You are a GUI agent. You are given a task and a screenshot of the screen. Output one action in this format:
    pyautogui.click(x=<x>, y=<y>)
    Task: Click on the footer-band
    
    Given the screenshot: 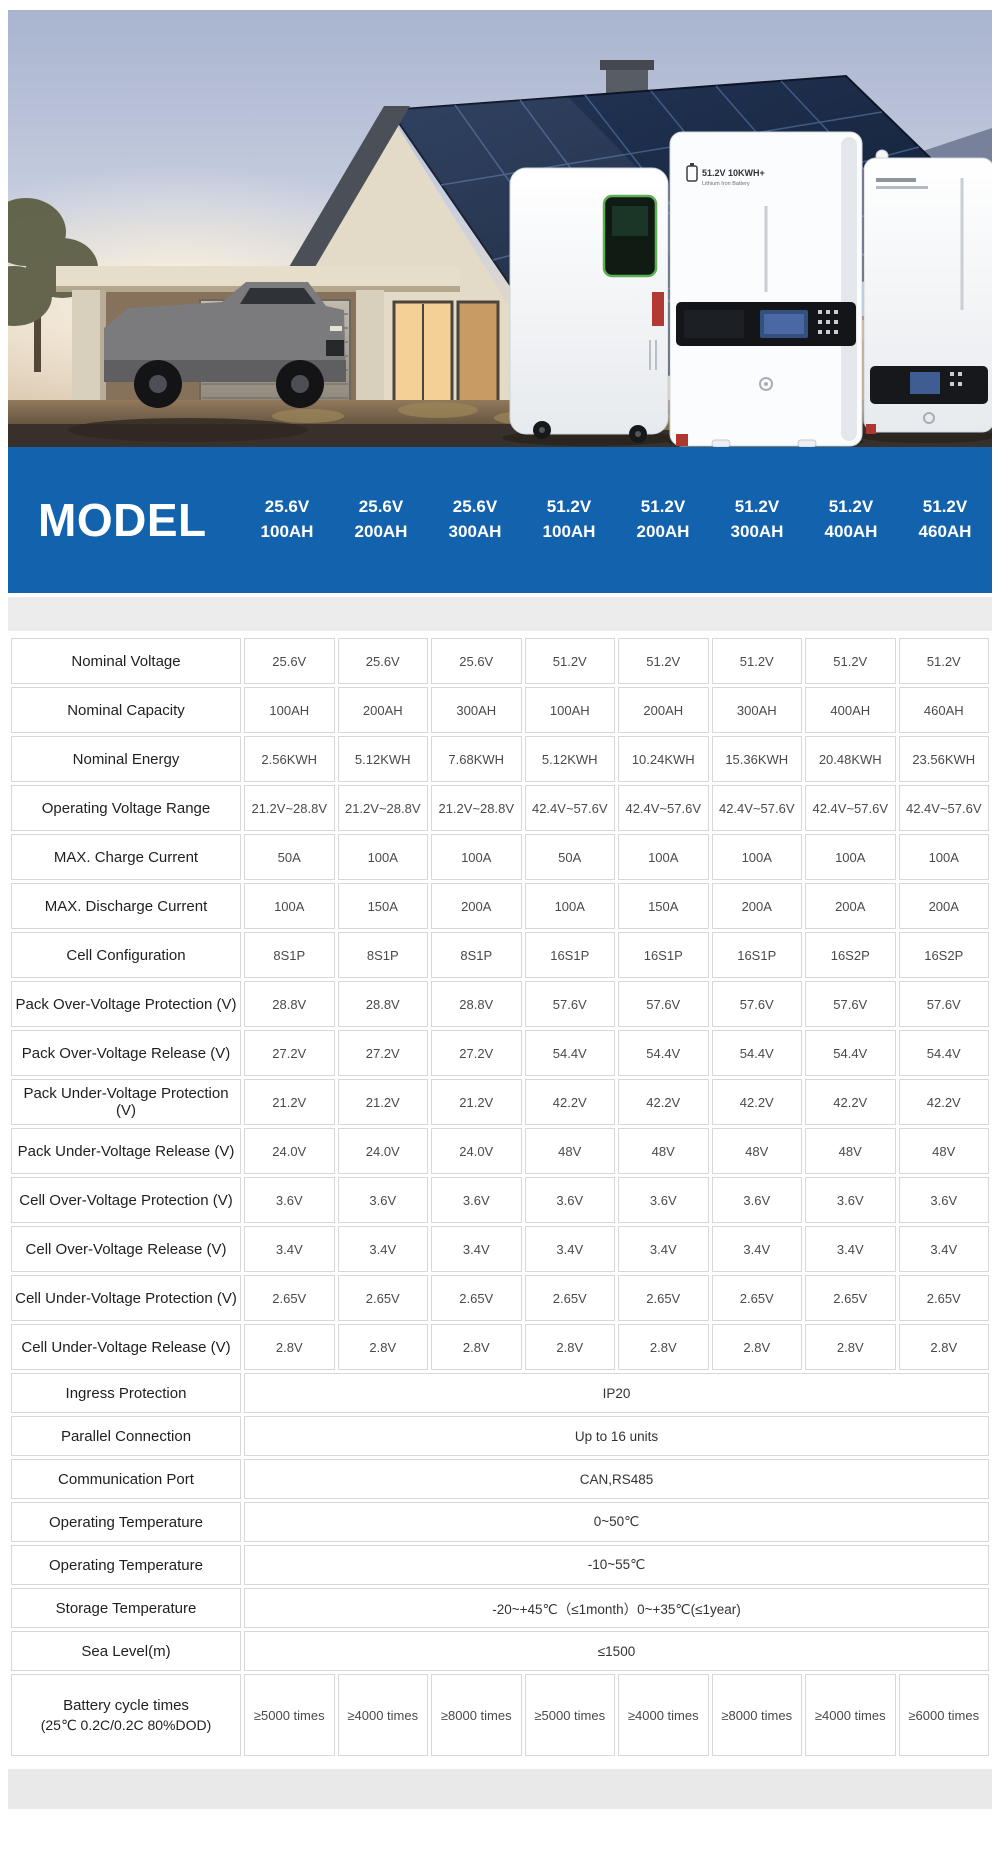 What is the action you would take?
    pyautogui.click(x=500, y=1789)
    